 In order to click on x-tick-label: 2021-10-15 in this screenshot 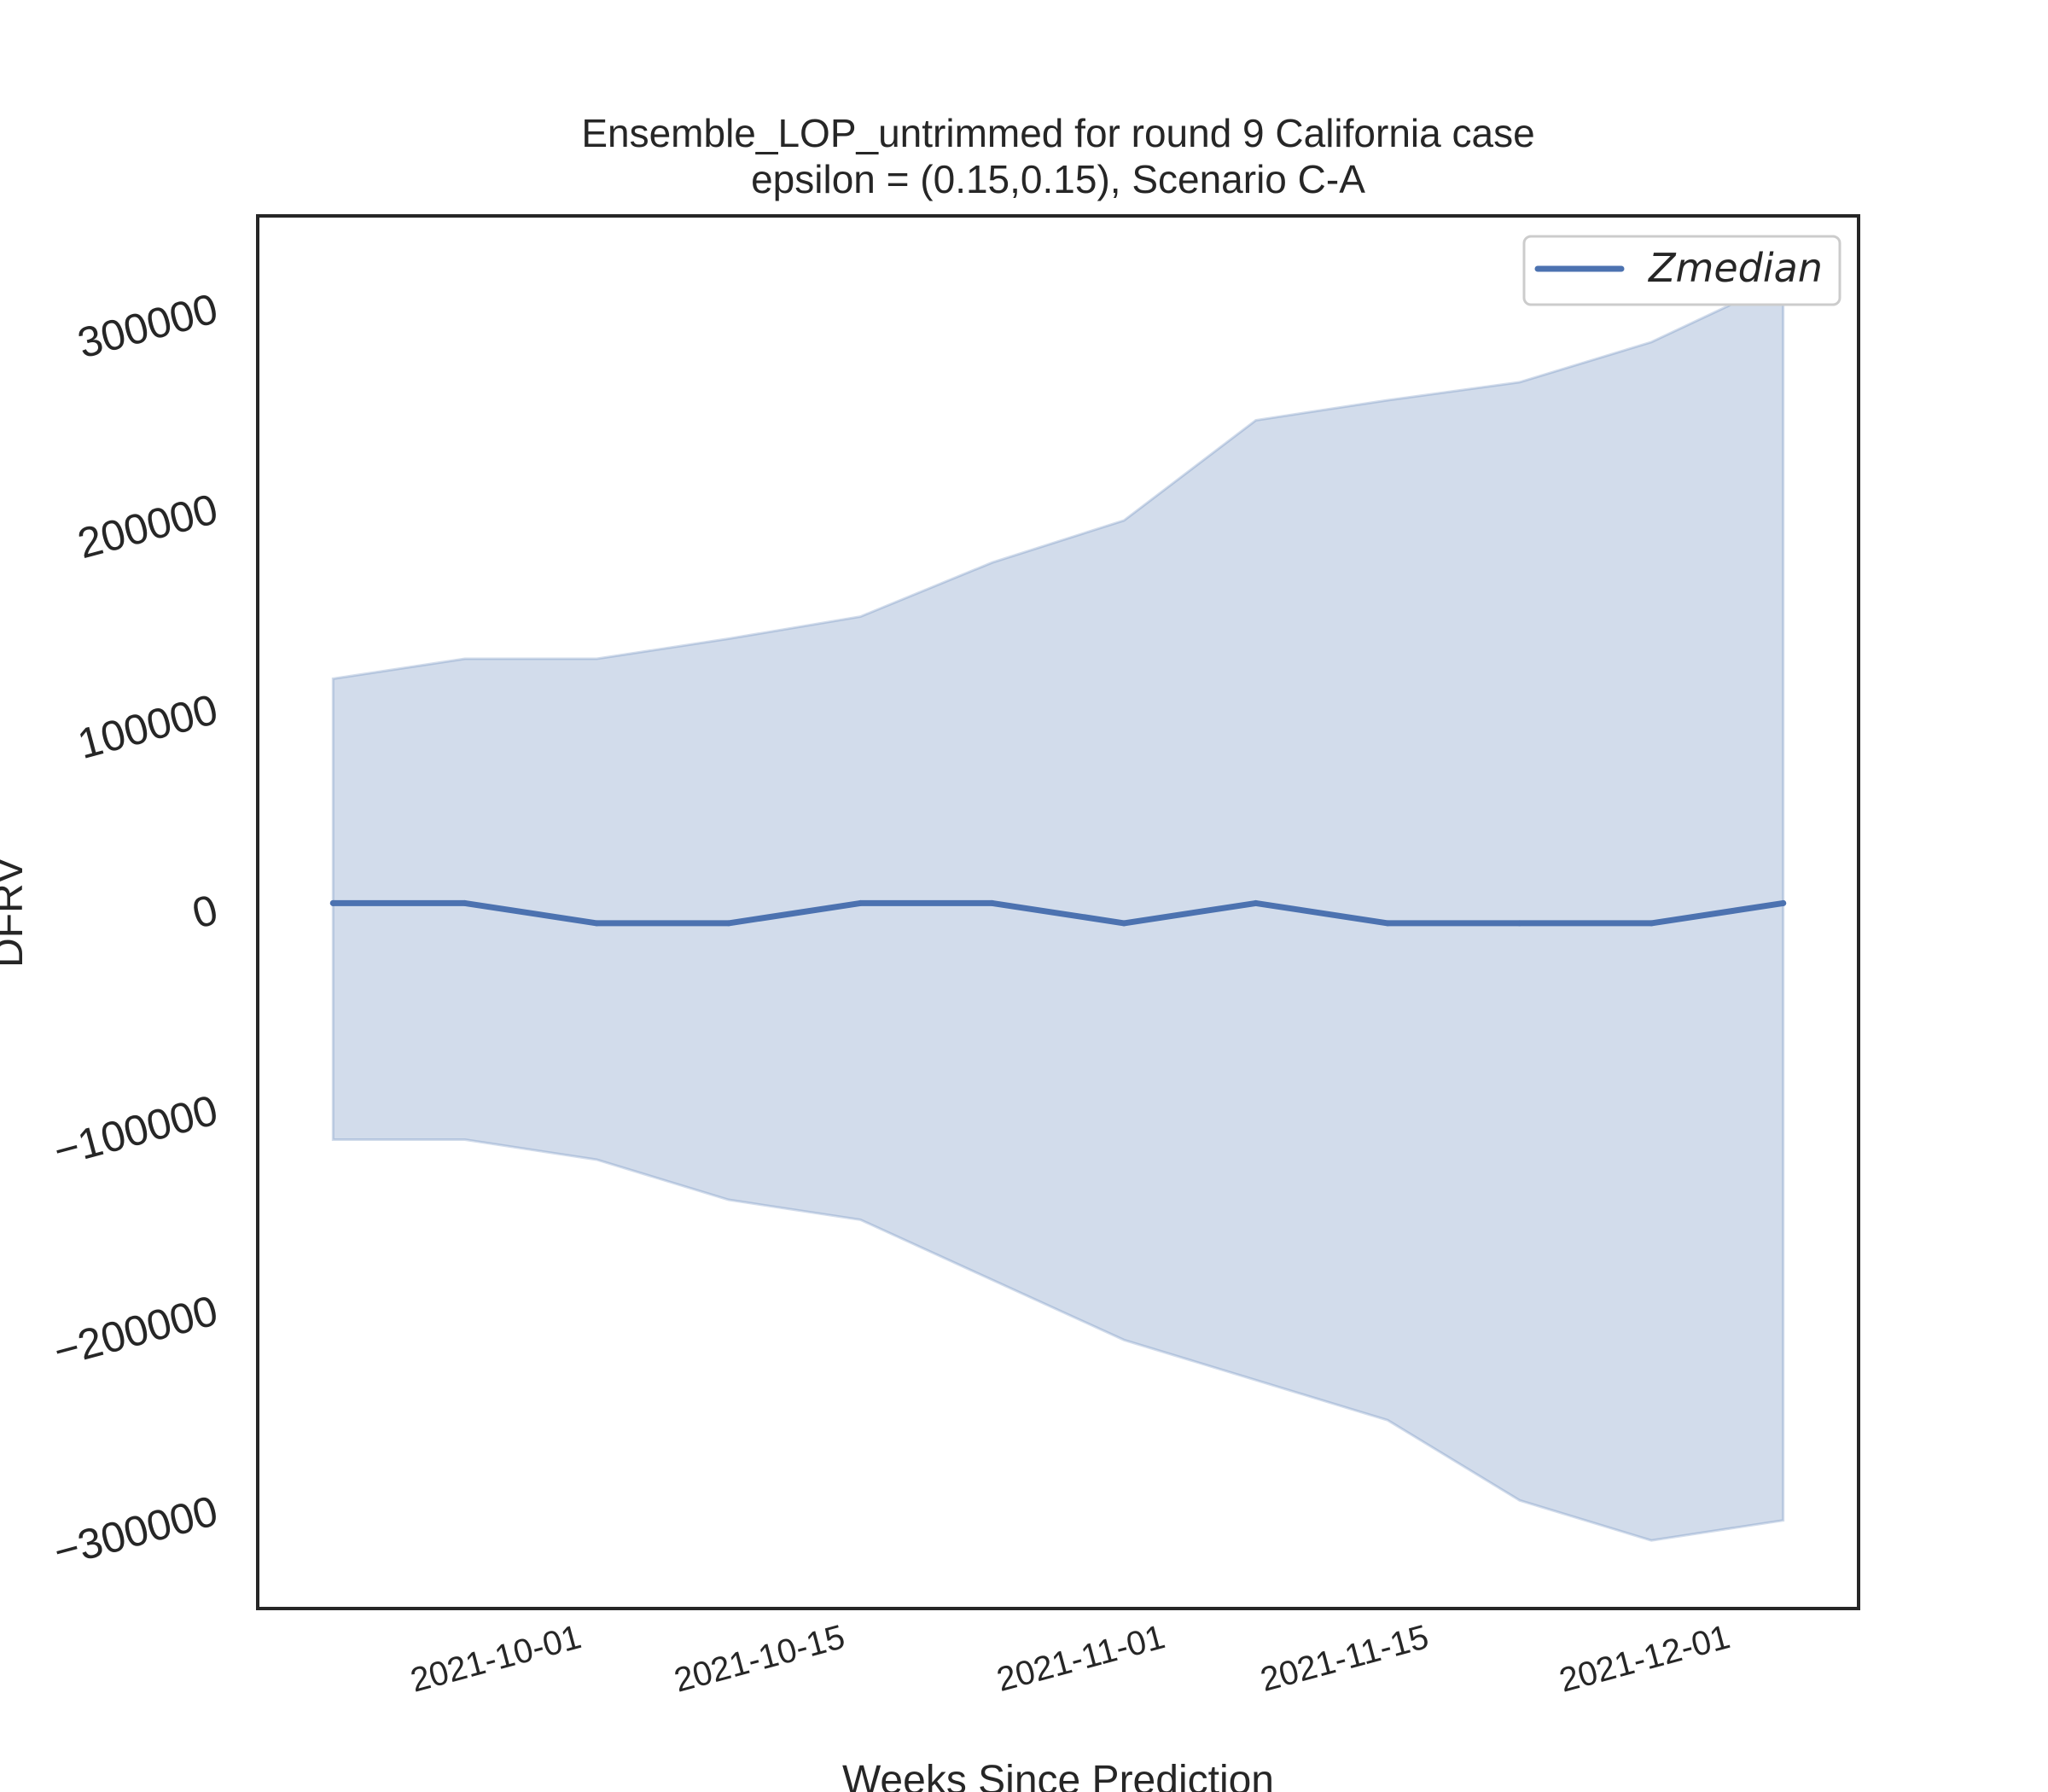, I will do `click(760, 1658)`.